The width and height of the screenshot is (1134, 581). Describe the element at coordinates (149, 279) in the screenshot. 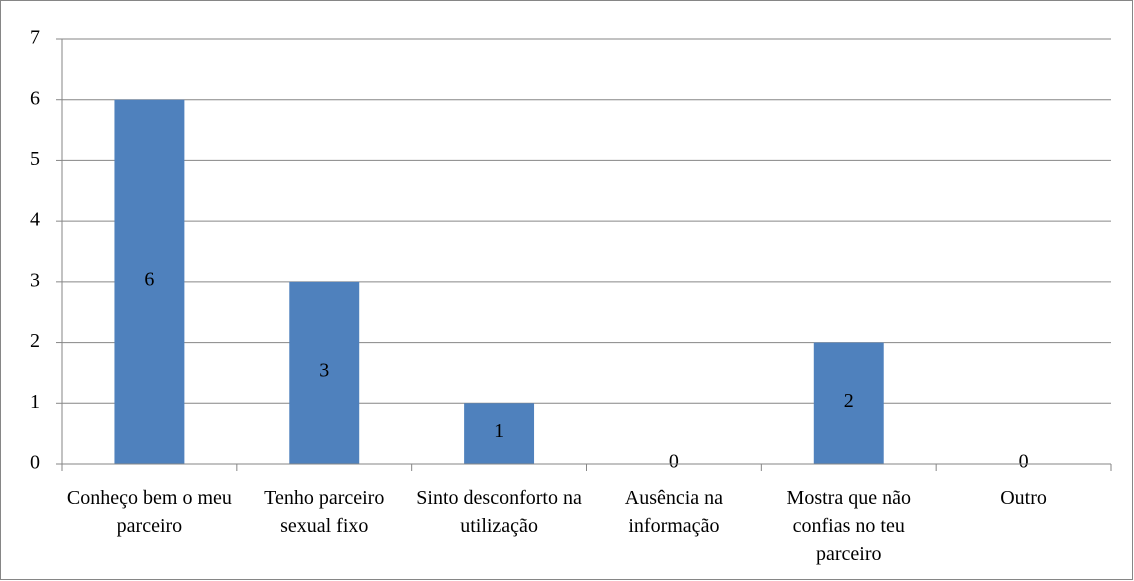

I see `data-label: 6` at that location.